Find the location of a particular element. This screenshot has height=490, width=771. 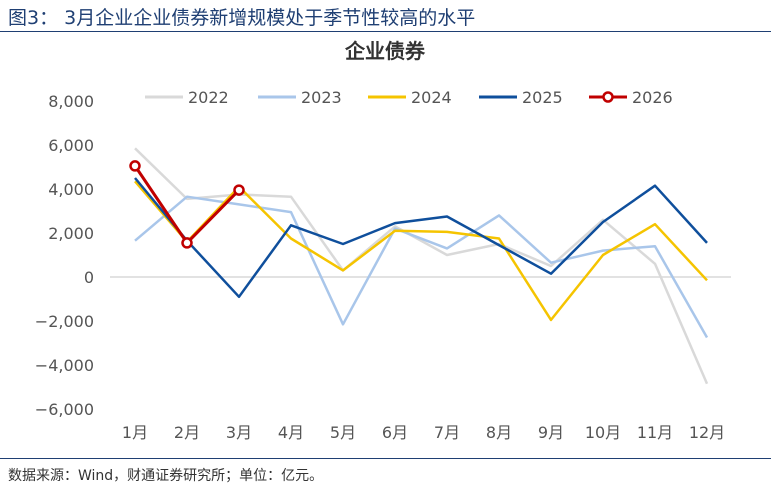

y-tick-label: 0 is located at coordinates (89, 277).